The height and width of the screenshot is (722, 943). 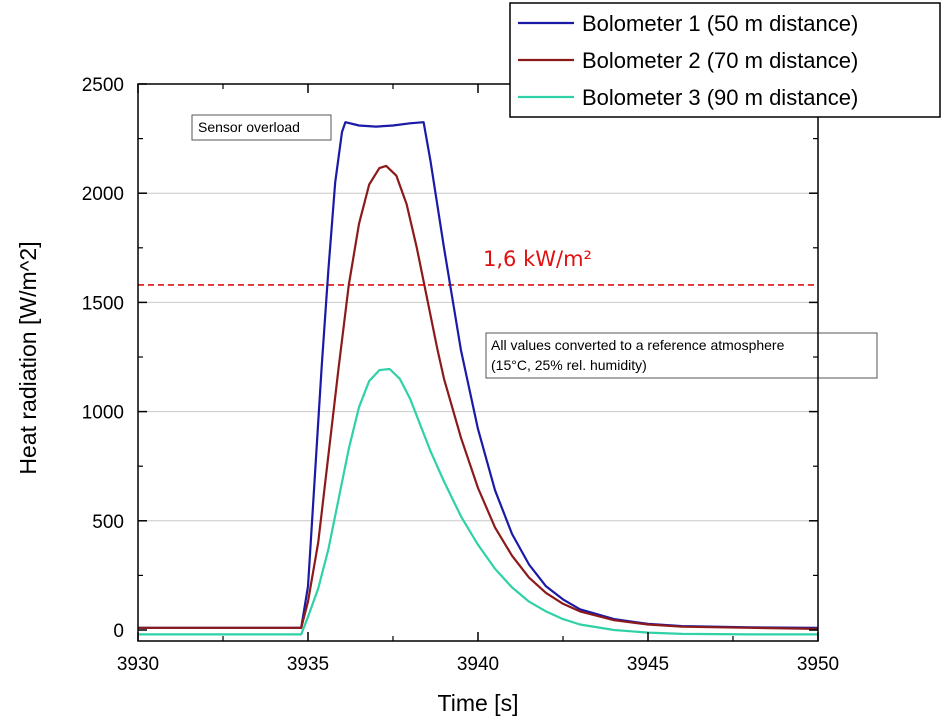 I want to click on x-axis-title: Time [s], so click(x=478, y=703).